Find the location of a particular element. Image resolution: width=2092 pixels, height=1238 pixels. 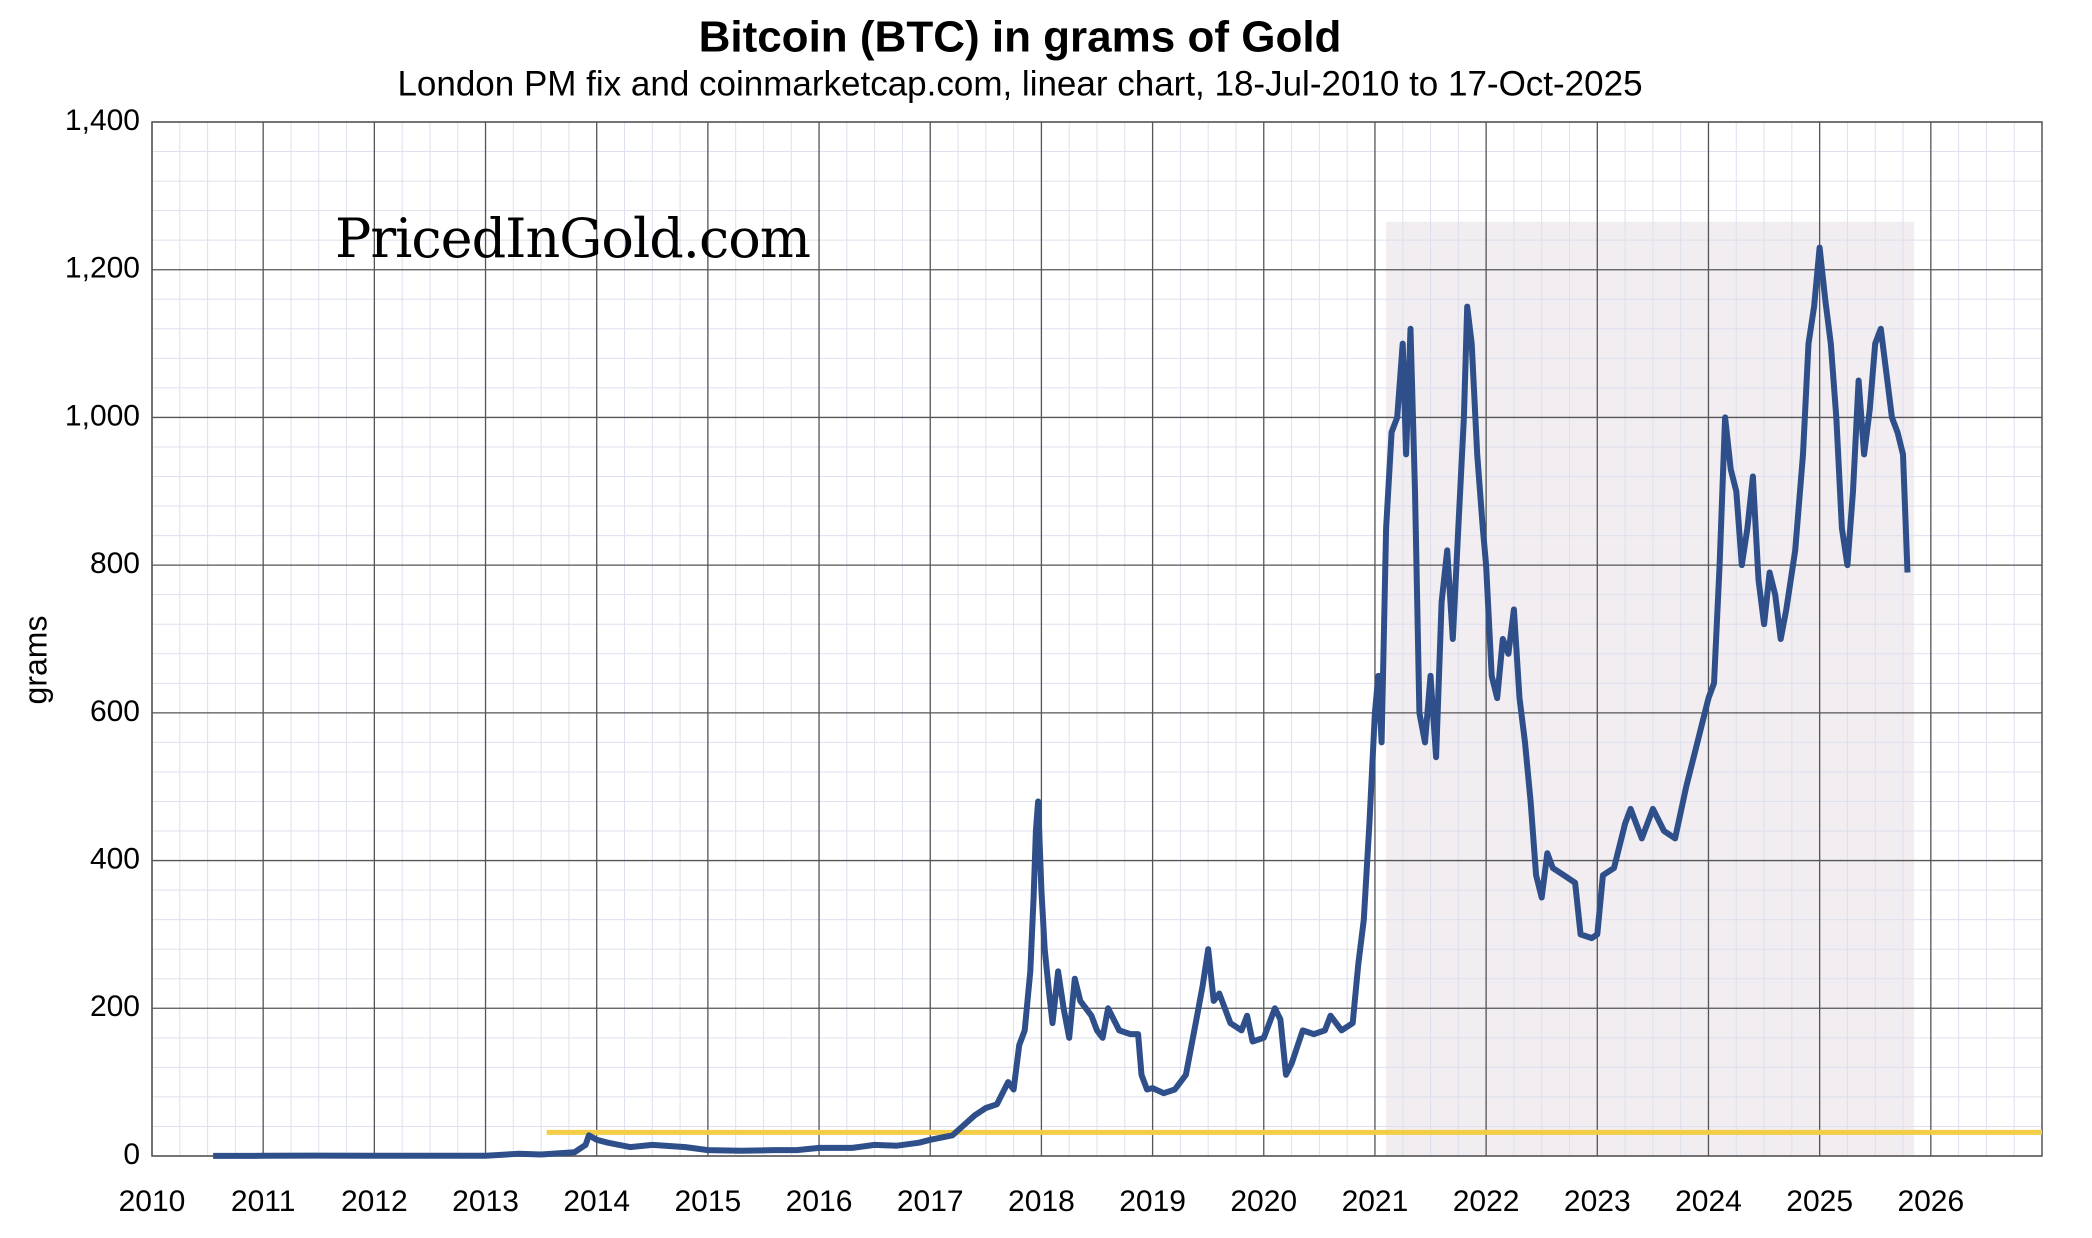

x-tick-label: 2024 is located at coordinates (1708, 1201).